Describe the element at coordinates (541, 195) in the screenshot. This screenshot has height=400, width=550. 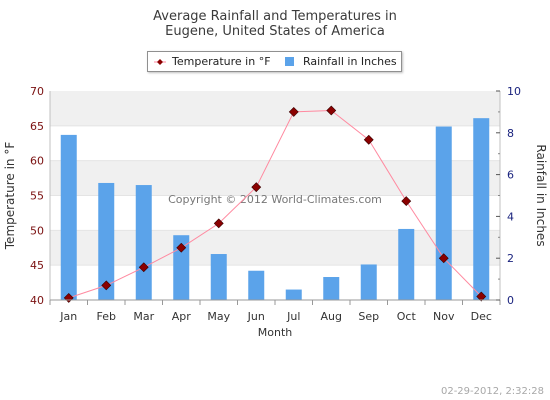
I see `right-axis-title: Rainfall in Inches` at that location.